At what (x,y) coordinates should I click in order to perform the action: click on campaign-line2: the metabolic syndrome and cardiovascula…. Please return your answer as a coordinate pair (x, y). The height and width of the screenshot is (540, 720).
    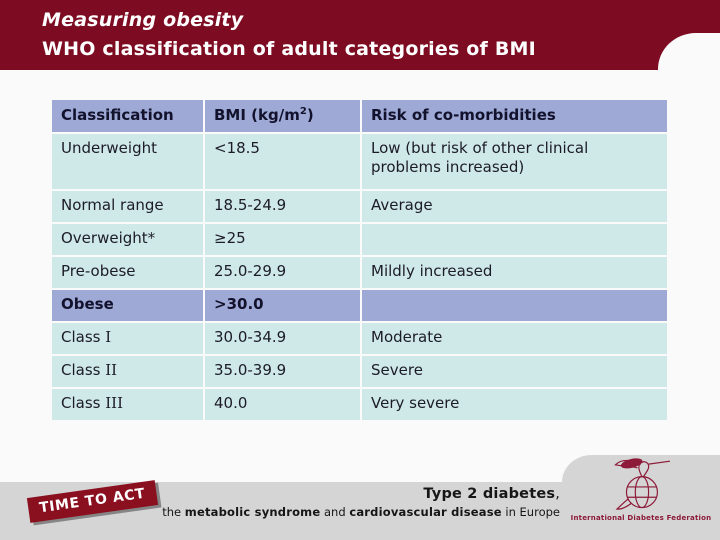
    Looking at the image, I should click on (361, 512).